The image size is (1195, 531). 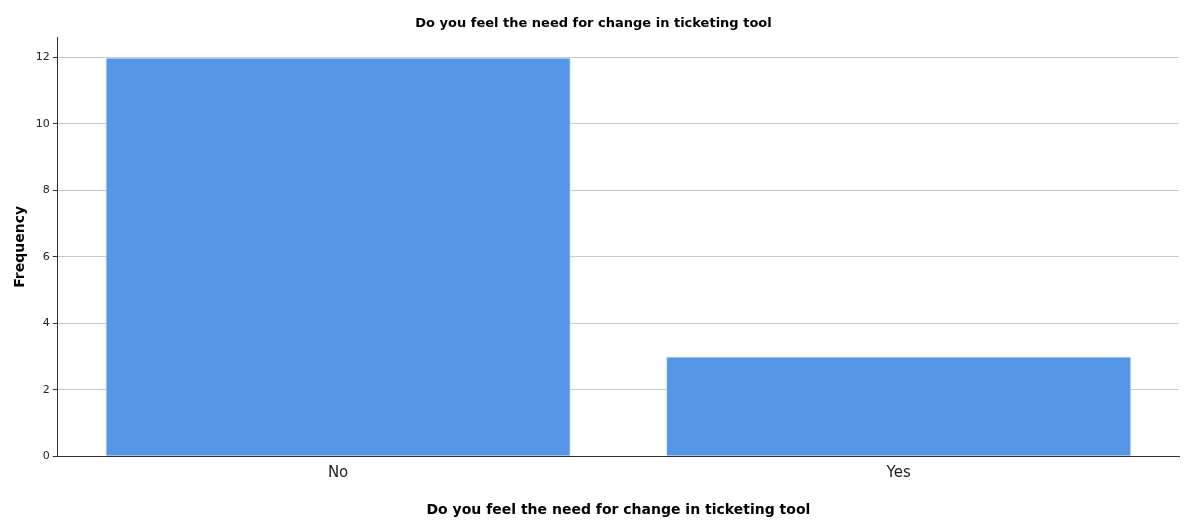 What do you see at coordinates (42, 57) in the screenshot?
I see `y-tick-label: 12` at bounding box center [42, 57].